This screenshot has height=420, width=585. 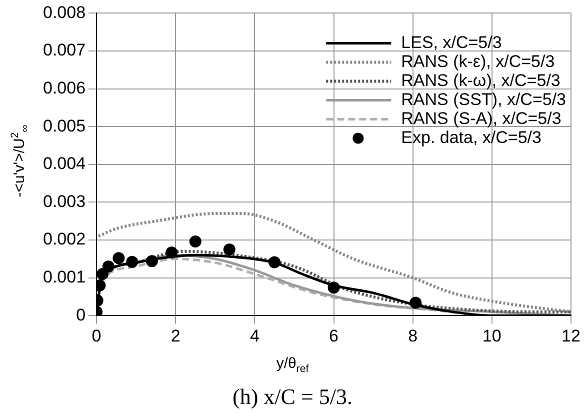 What do you see at coordinates (478, 61) in the screenshot?
I see `legend-label: RANS (k-ε), x/C=5/3` at bounding box center [478, 61].